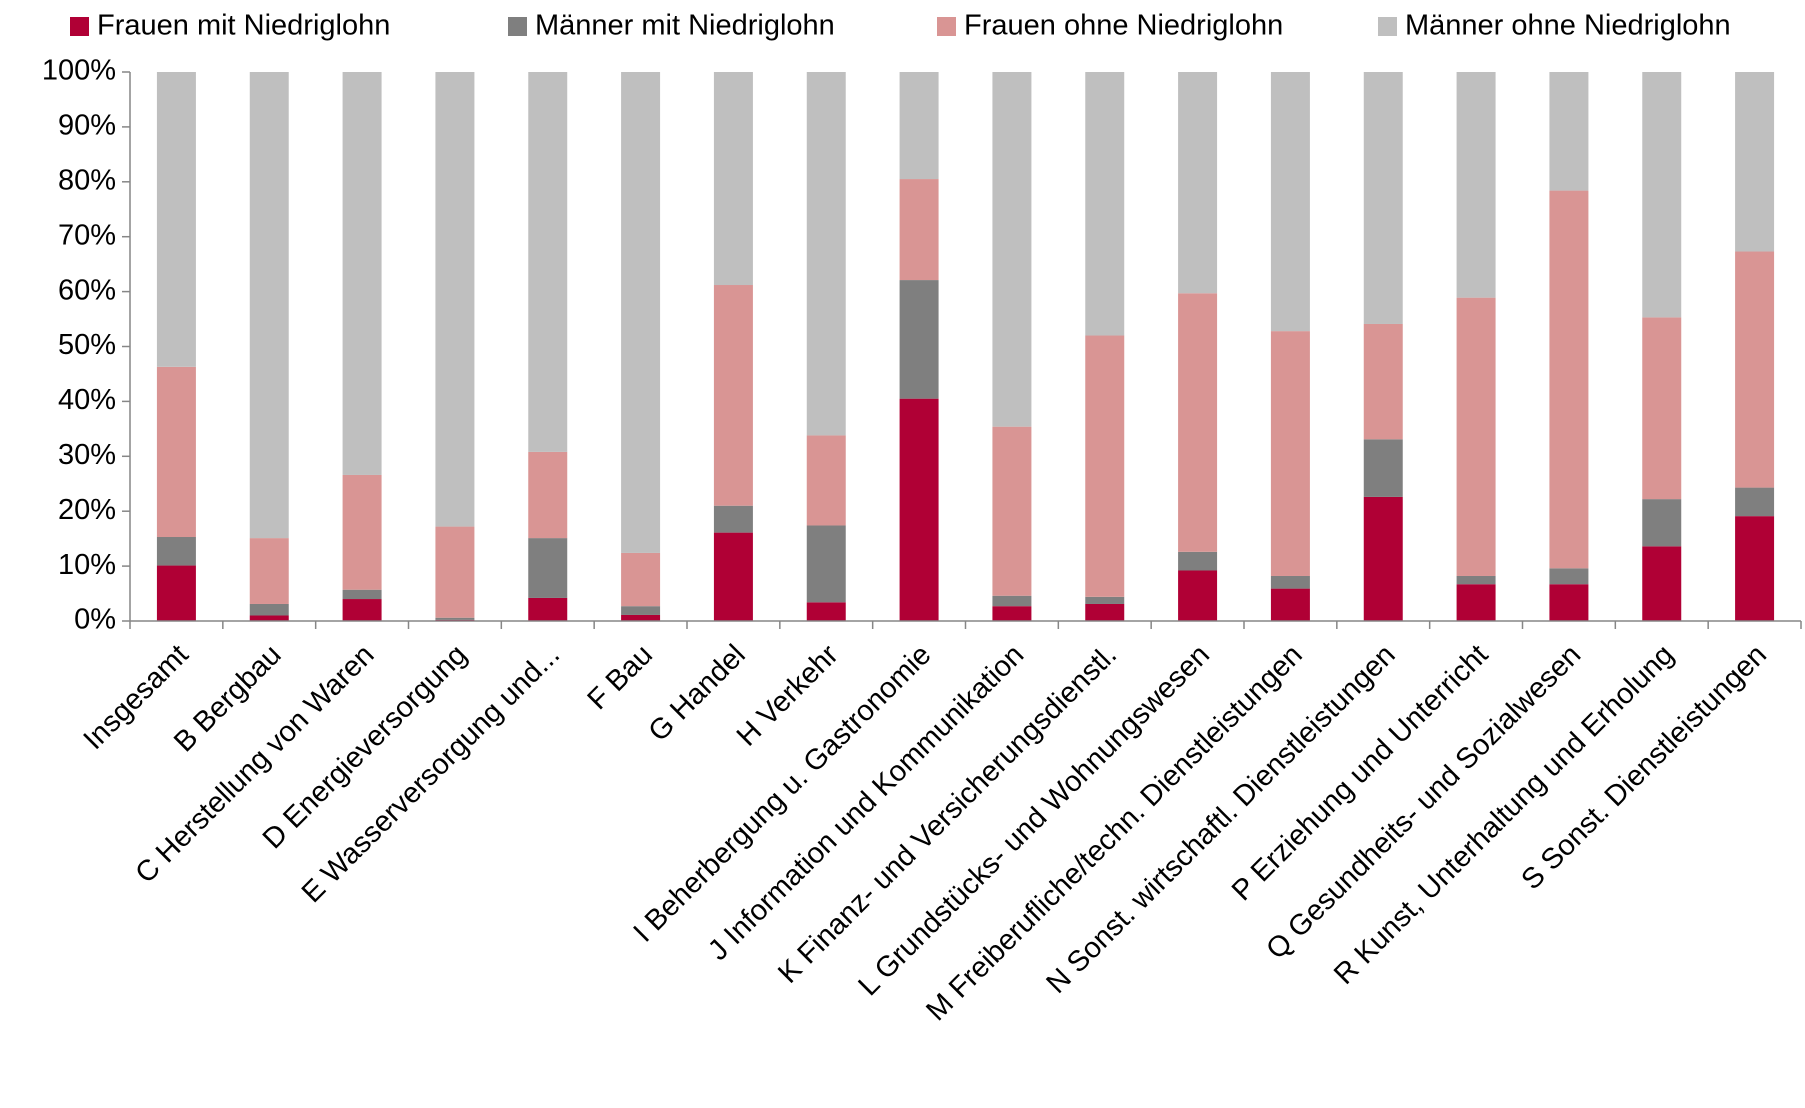 The height and width of the screenshot is (1108, 1805). Describe the element at coordinates (87, 290) in the screenshot. I see `y-tick-label: 60%` at that location.